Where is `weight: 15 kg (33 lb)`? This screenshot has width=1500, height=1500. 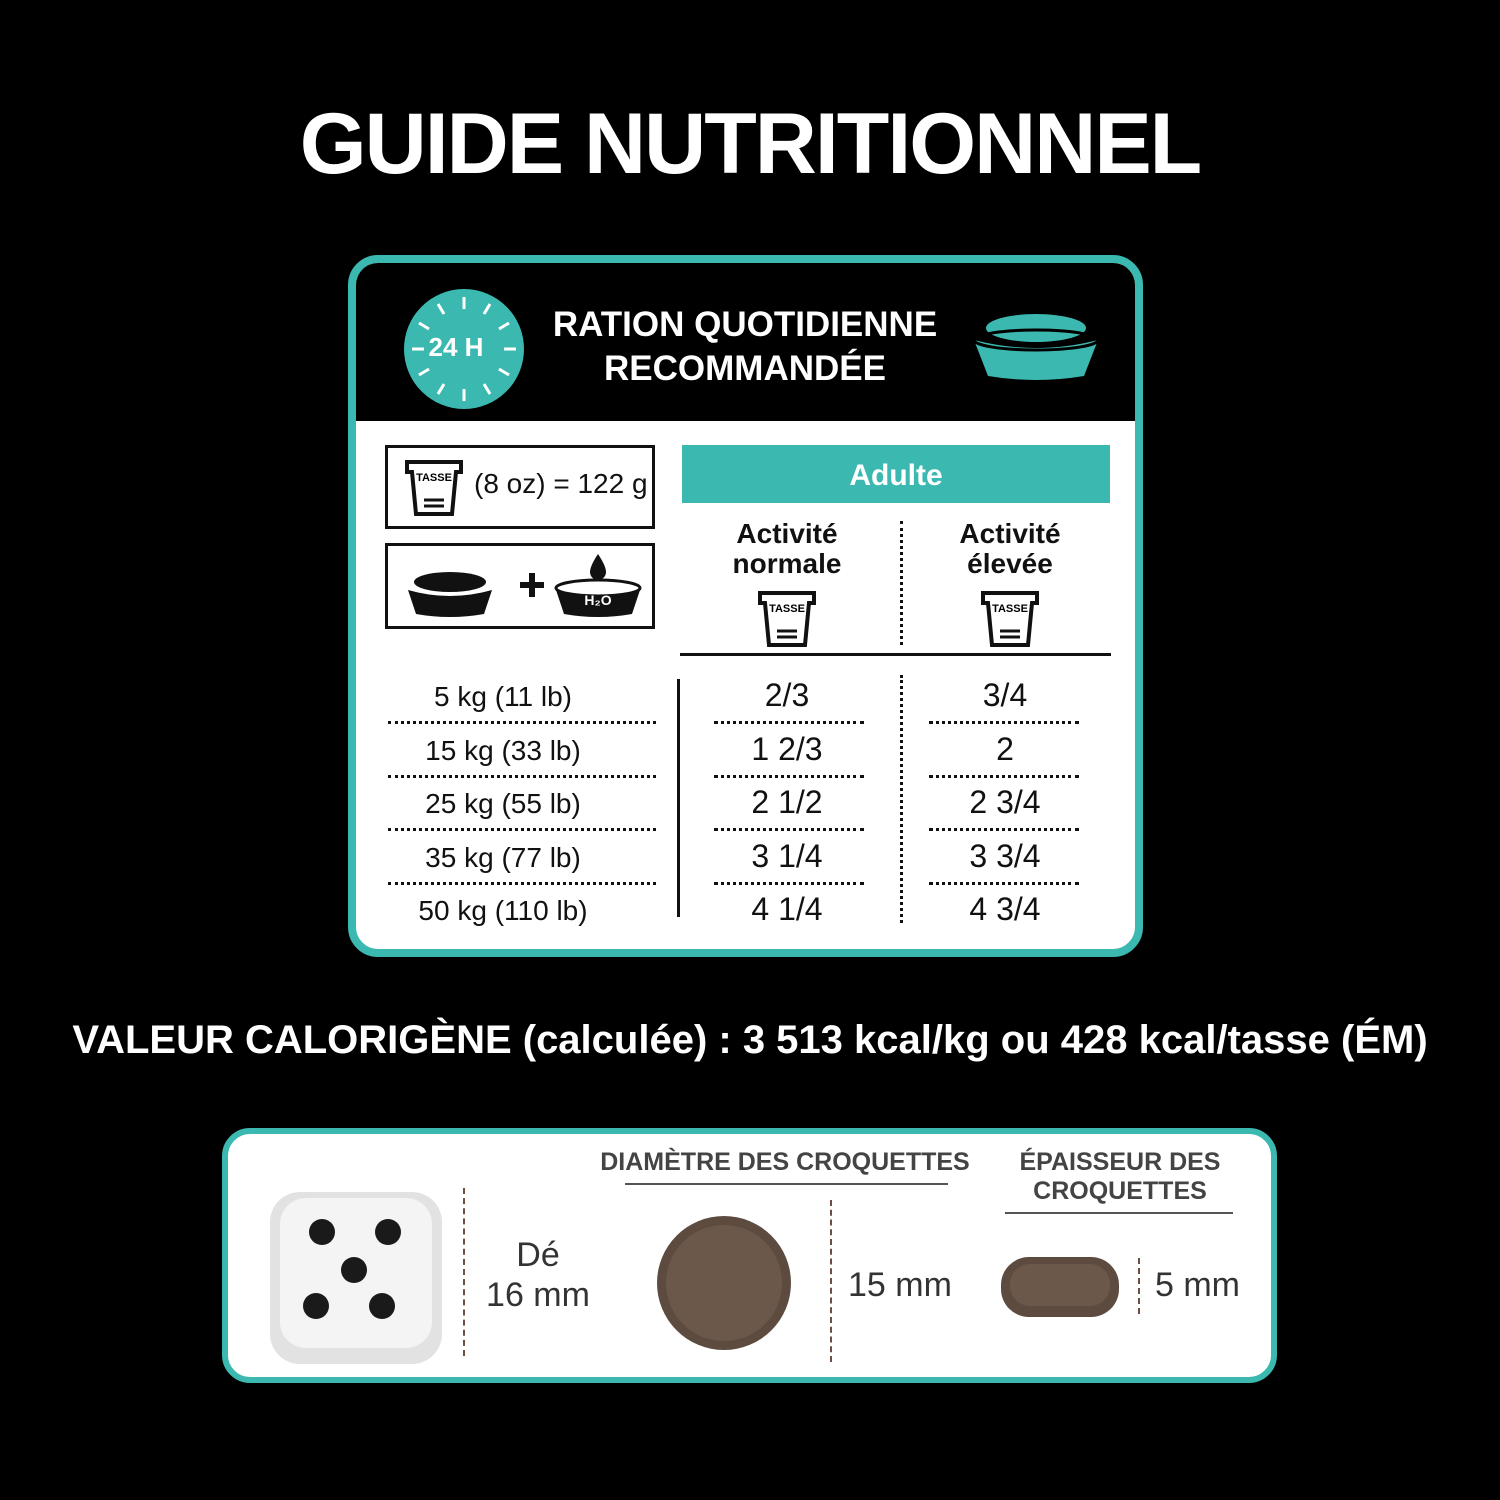
weight: 15 kg (33 lb) is located at coordinates (503, 750).